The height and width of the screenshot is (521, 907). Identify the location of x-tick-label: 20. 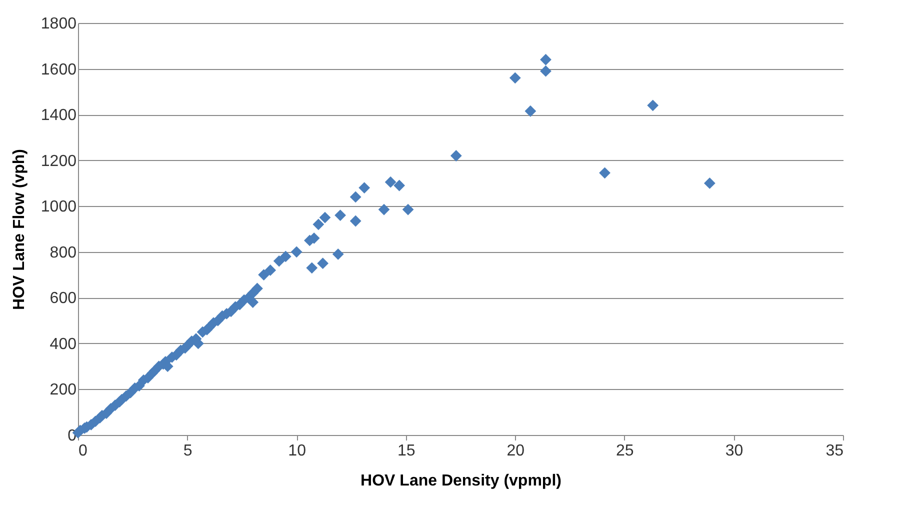
(515, 451).